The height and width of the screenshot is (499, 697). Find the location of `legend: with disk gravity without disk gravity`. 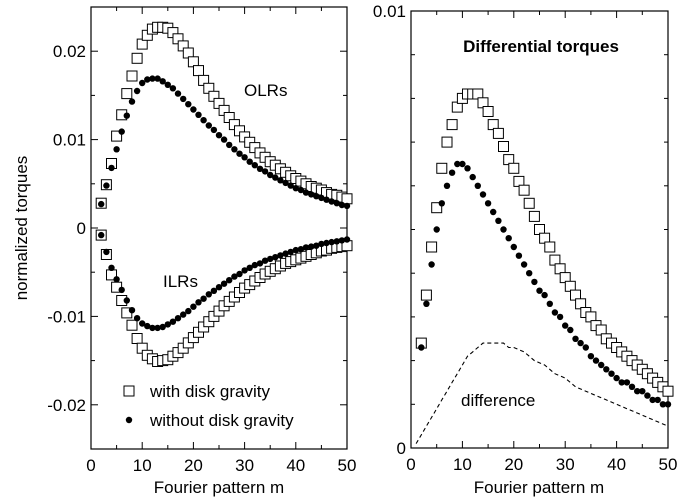

legend: with disk gravity without disk gravity is located at coordinates (208, 406).